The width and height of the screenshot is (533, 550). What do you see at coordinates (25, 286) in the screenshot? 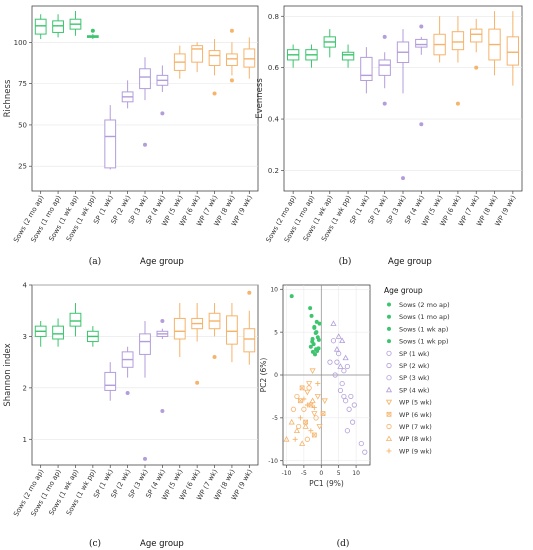
I see `y-tick-label: 4` at bounding box center [25, 286].